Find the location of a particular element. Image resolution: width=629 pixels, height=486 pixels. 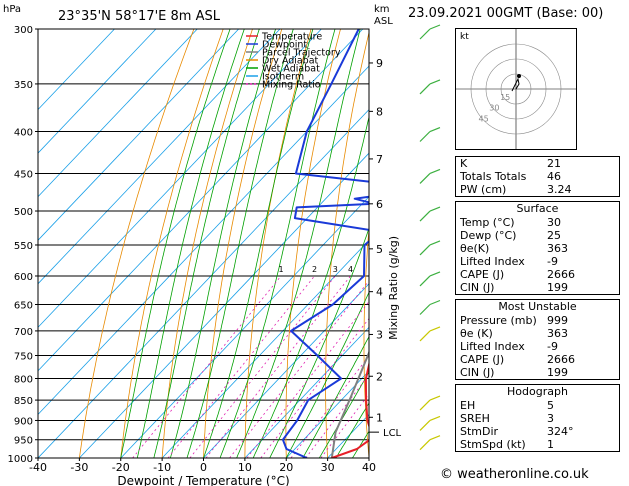

legend-label: Mixing Ratio is located at coordinates (291, 85).